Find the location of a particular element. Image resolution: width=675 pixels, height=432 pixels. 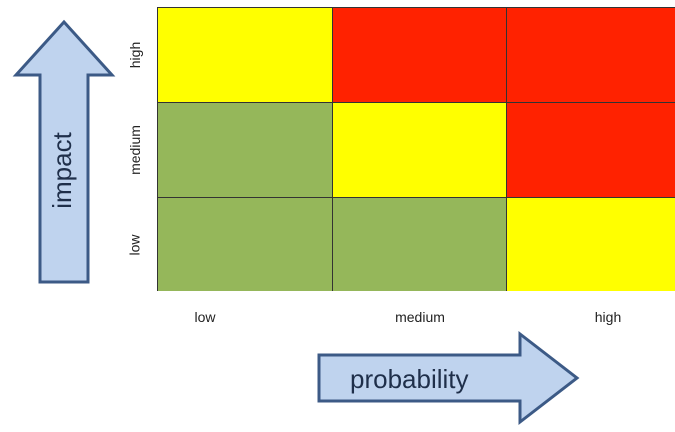

row-label-low: low is located at coordinates (134, 244).